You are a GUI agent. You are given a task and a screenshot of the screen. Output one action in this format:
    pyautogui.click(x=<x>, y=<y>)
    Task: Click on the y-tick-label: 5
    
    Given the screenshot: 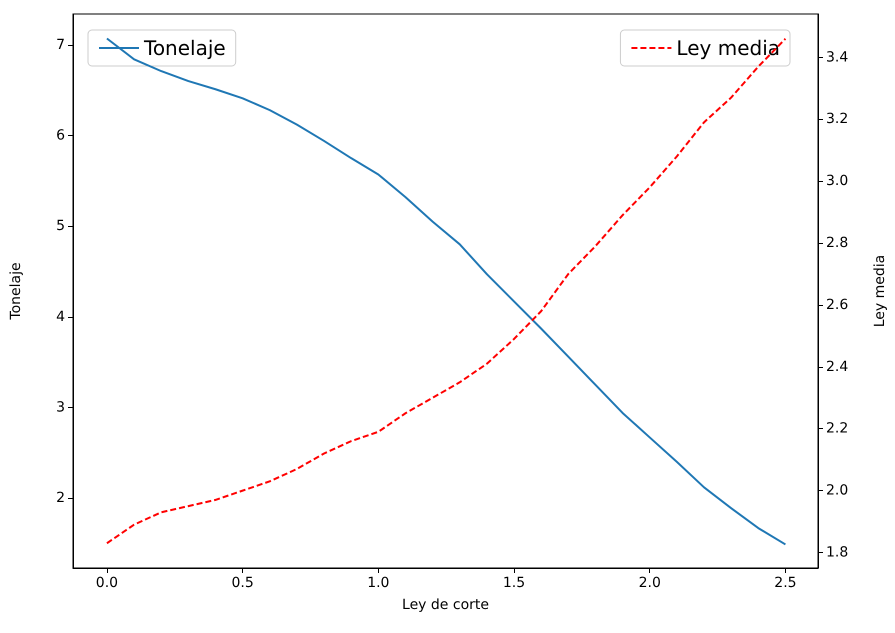 What is the action you would take?
    pyautogui.click(x=60, y=226)
    